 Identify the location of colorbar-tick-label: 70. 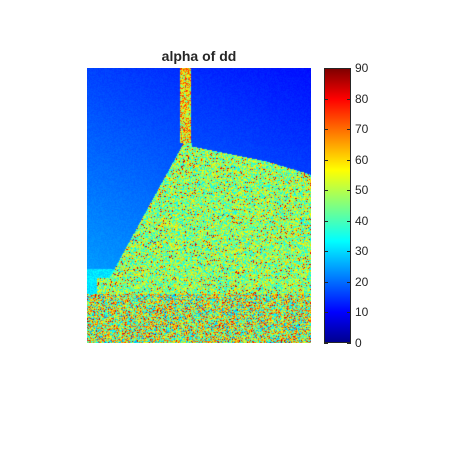
(362, 129).